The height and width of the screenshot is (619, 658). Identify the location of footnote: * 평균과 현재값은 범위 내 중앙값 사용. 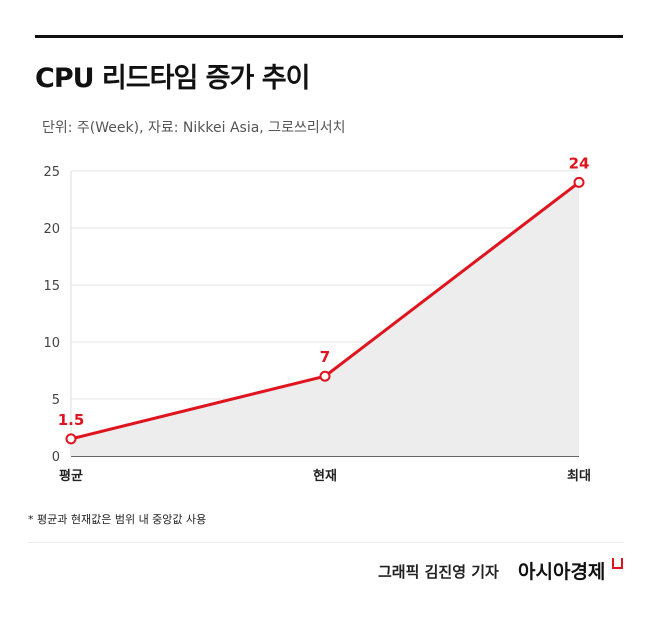
(117, 519).